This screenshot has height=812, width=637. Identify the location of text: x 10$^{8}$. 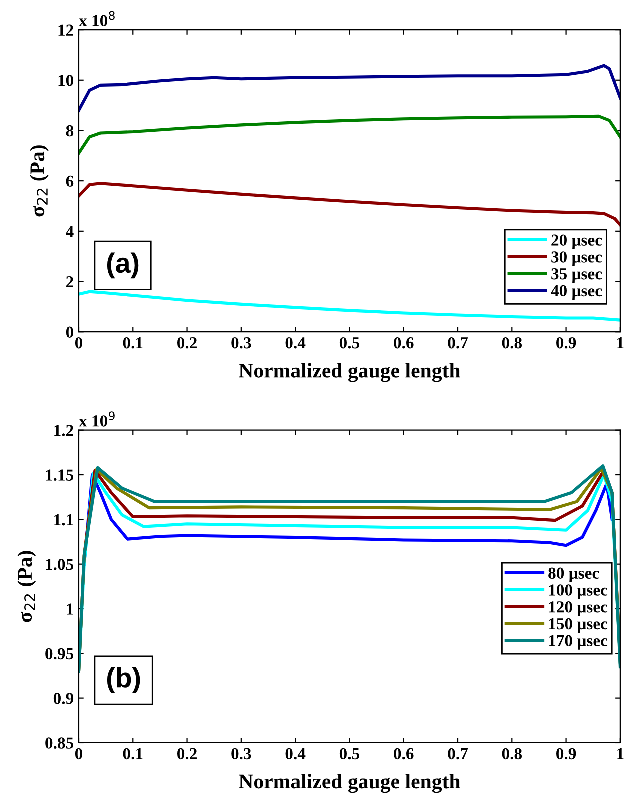
(97, 19).